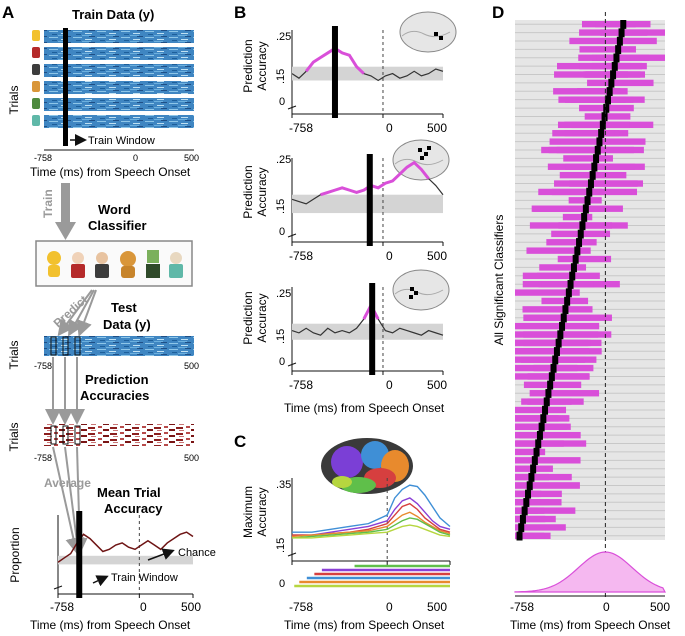 Image resolution: width=685 pixels, height=636 pixels. I want to click on test-heatmap, so click(119, 346).